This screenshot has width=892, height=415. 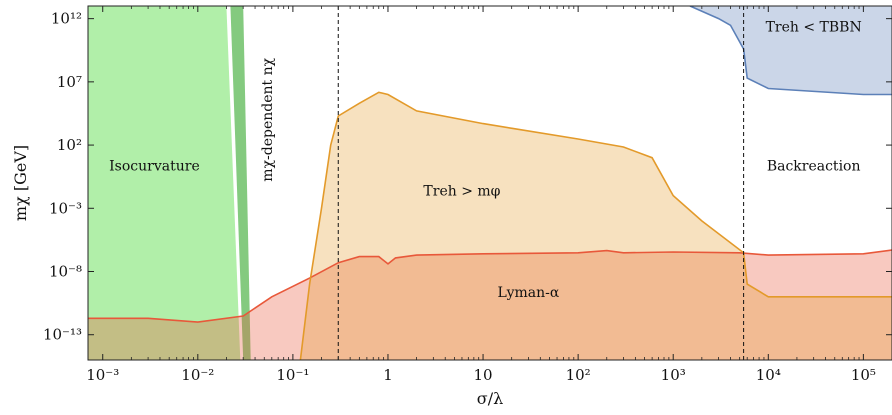 I want to click on isocurvature-band, so click(x=240, y=183).